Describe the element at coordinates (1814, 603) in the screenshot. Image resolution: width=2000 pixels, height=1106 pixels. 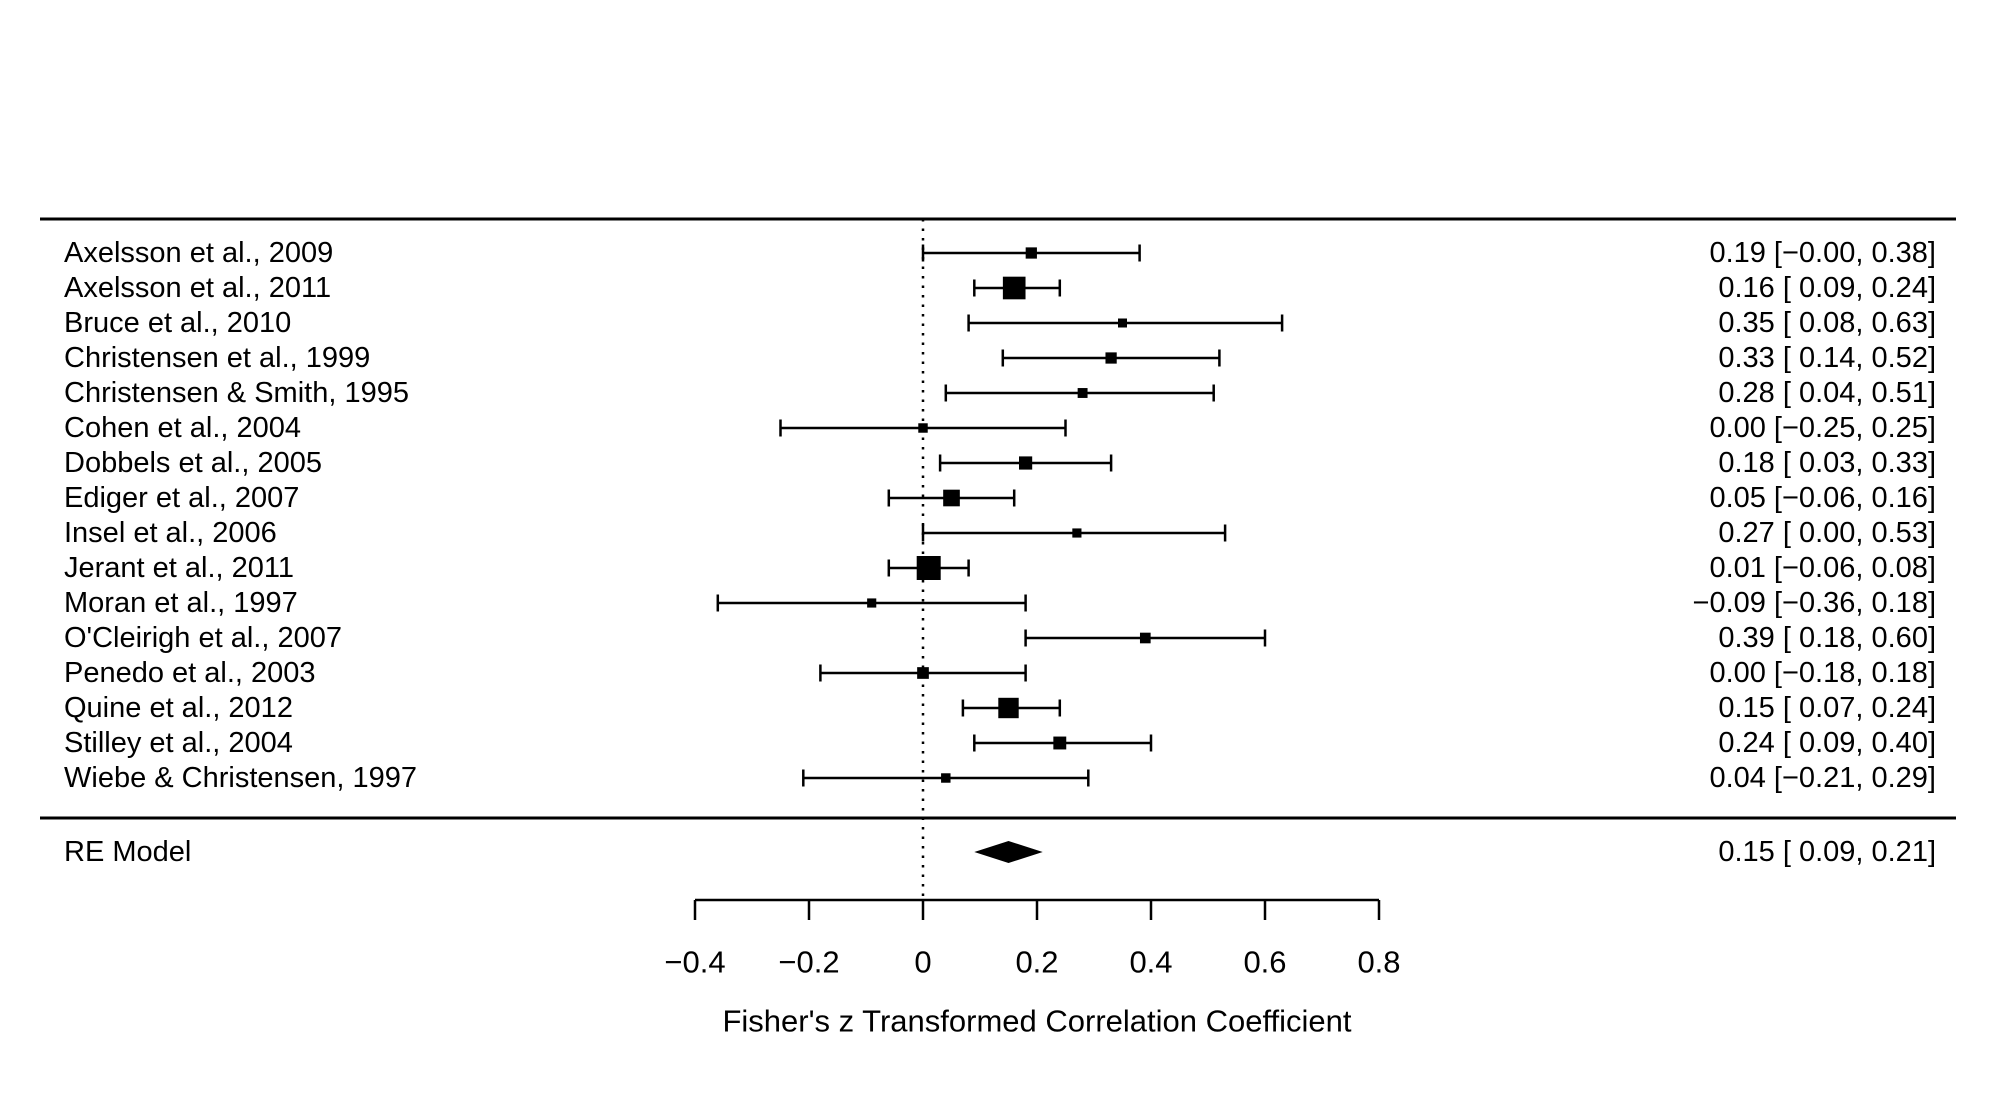
I see `study-annotation: −0.09 [−0.36, 0.18]` at that location.